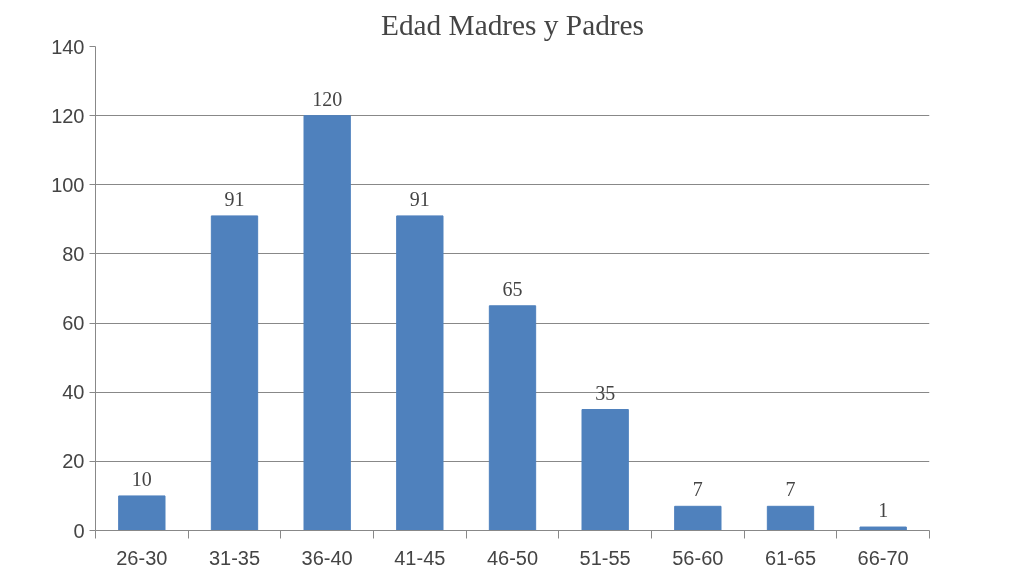  I want to click on y-tick-label: 120, so click(68, 115).